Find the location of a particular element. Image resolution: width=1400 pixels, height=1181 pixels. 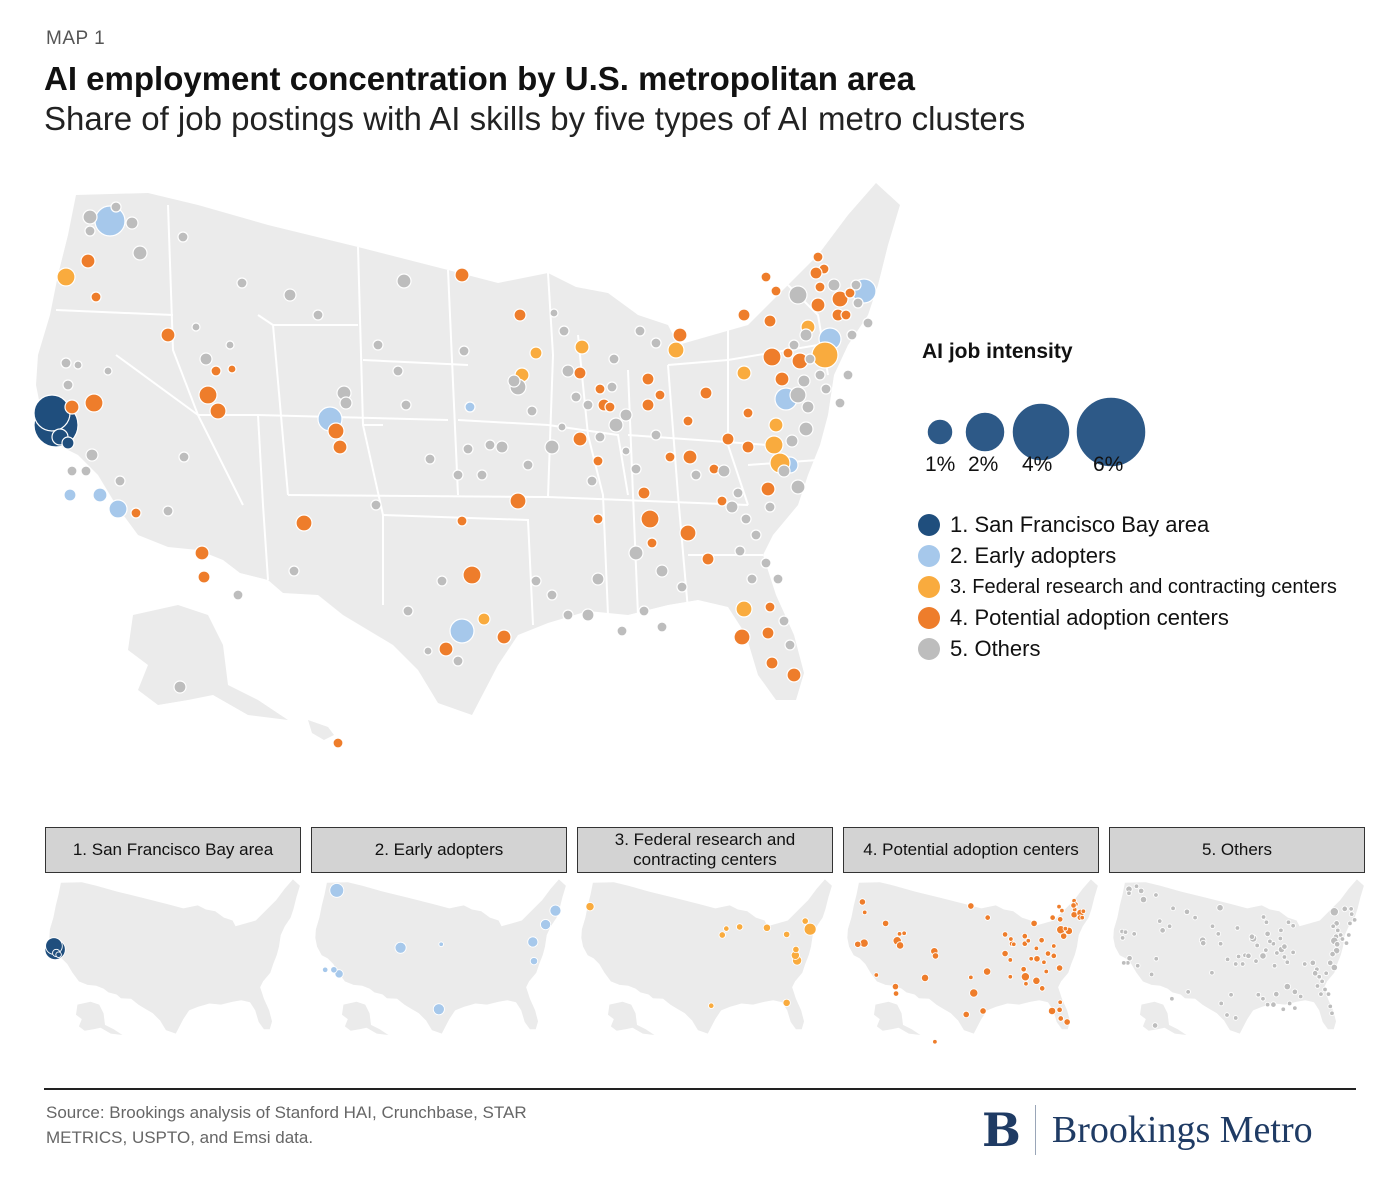

legend-dot-early-adopters is located at coordinates (929, 556).